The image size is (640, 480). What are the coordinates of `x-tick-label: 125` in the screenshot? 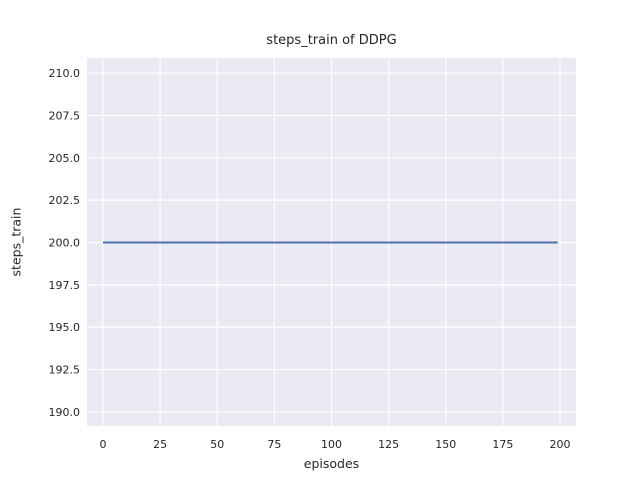 It's located at (388, 444).